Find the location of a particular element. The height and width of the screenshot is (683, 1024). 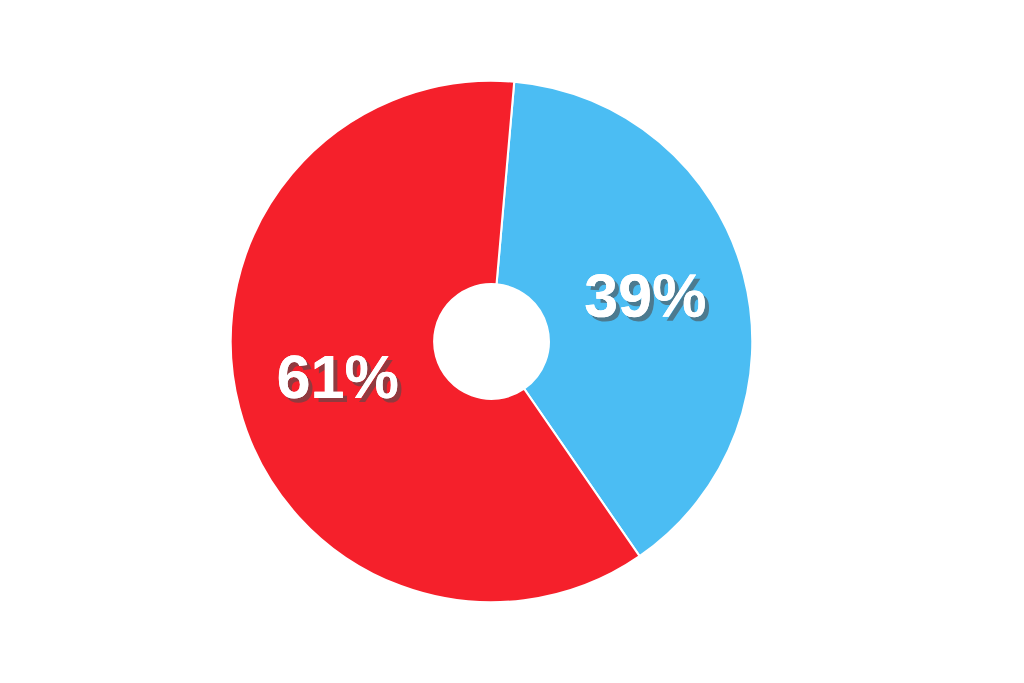

data-label: 61% is located at coordinates (340, 379).